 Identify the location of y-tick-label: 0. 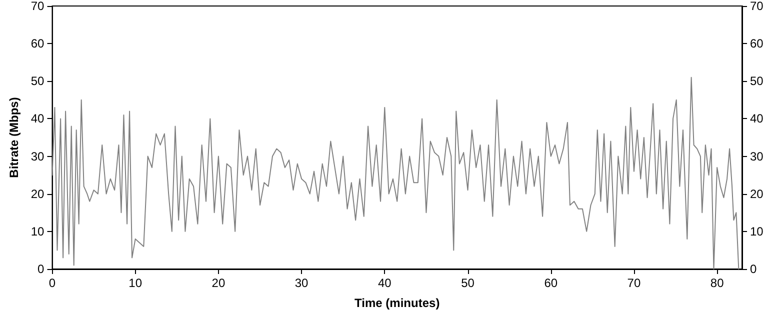
(41, 269).